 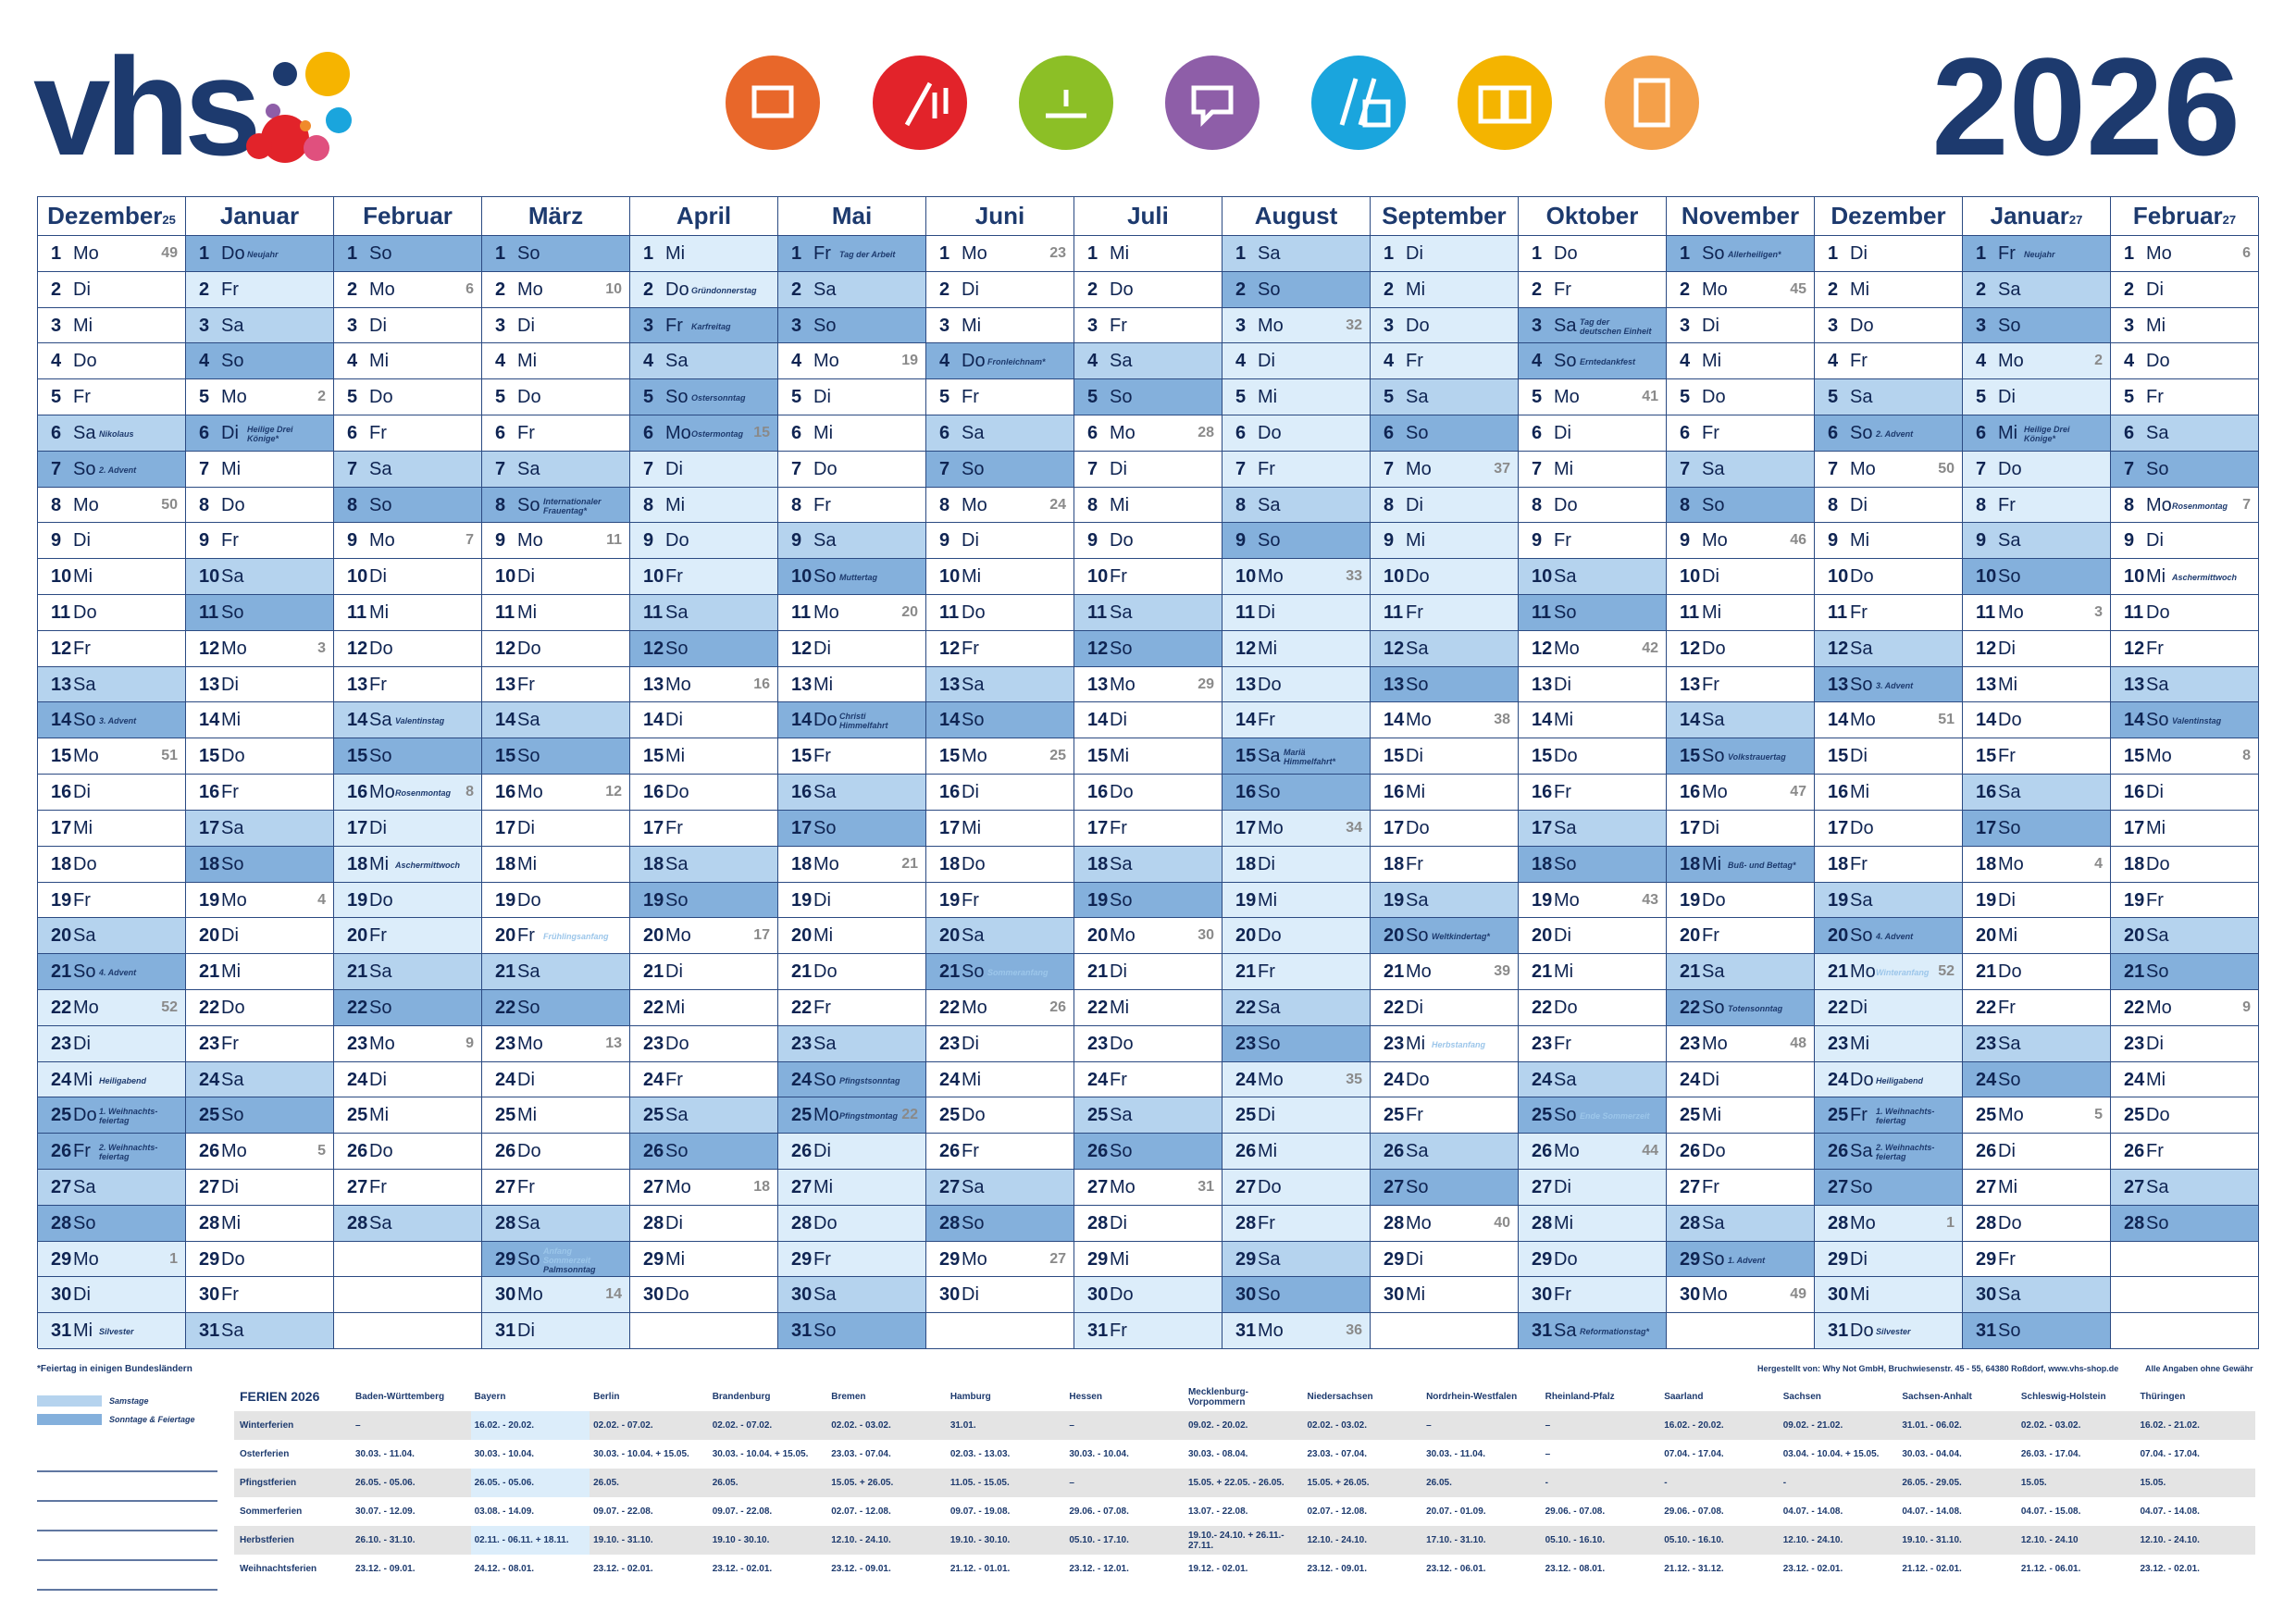 What do you see at coordinates (2170, 1511) in the screenshot?
I see `holiday-dates: 04.07. - 14.08.` at bounding box center [2170, 1511].